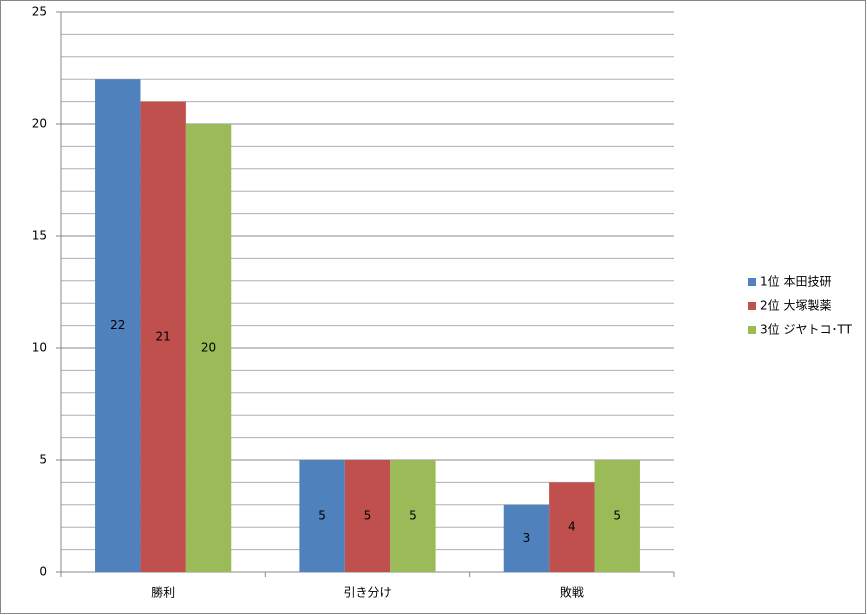 The width and height of the screenshot is (867, 615). What do you see at coordinates (39, 236) in the screenshot?
I see `y-tick-label: 15` at bounding box center [39, 236].